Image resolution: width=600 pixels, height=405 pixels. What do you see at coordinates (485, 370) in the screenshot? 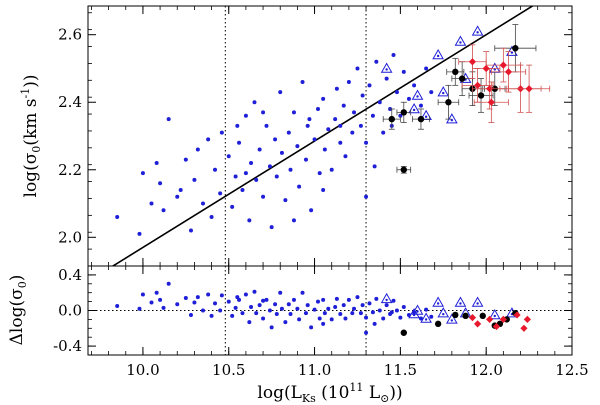
I see `bottom-xtick-label-4: 12.0` at bounding box center [485, 370].